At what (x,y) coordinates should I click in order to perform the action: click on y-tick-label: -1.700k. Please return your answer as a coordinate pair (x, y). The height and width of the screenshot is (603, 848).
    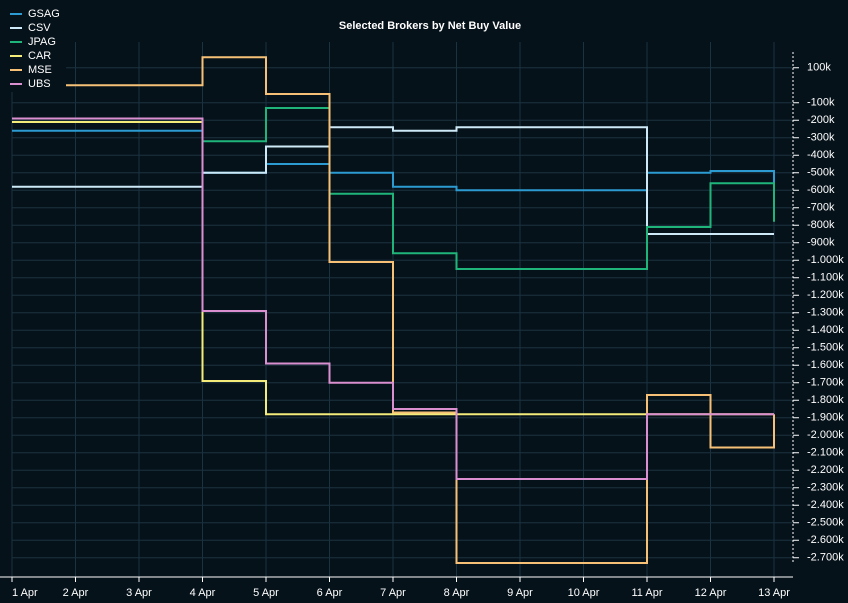
    Looking at the image, I should click on (825, 383).